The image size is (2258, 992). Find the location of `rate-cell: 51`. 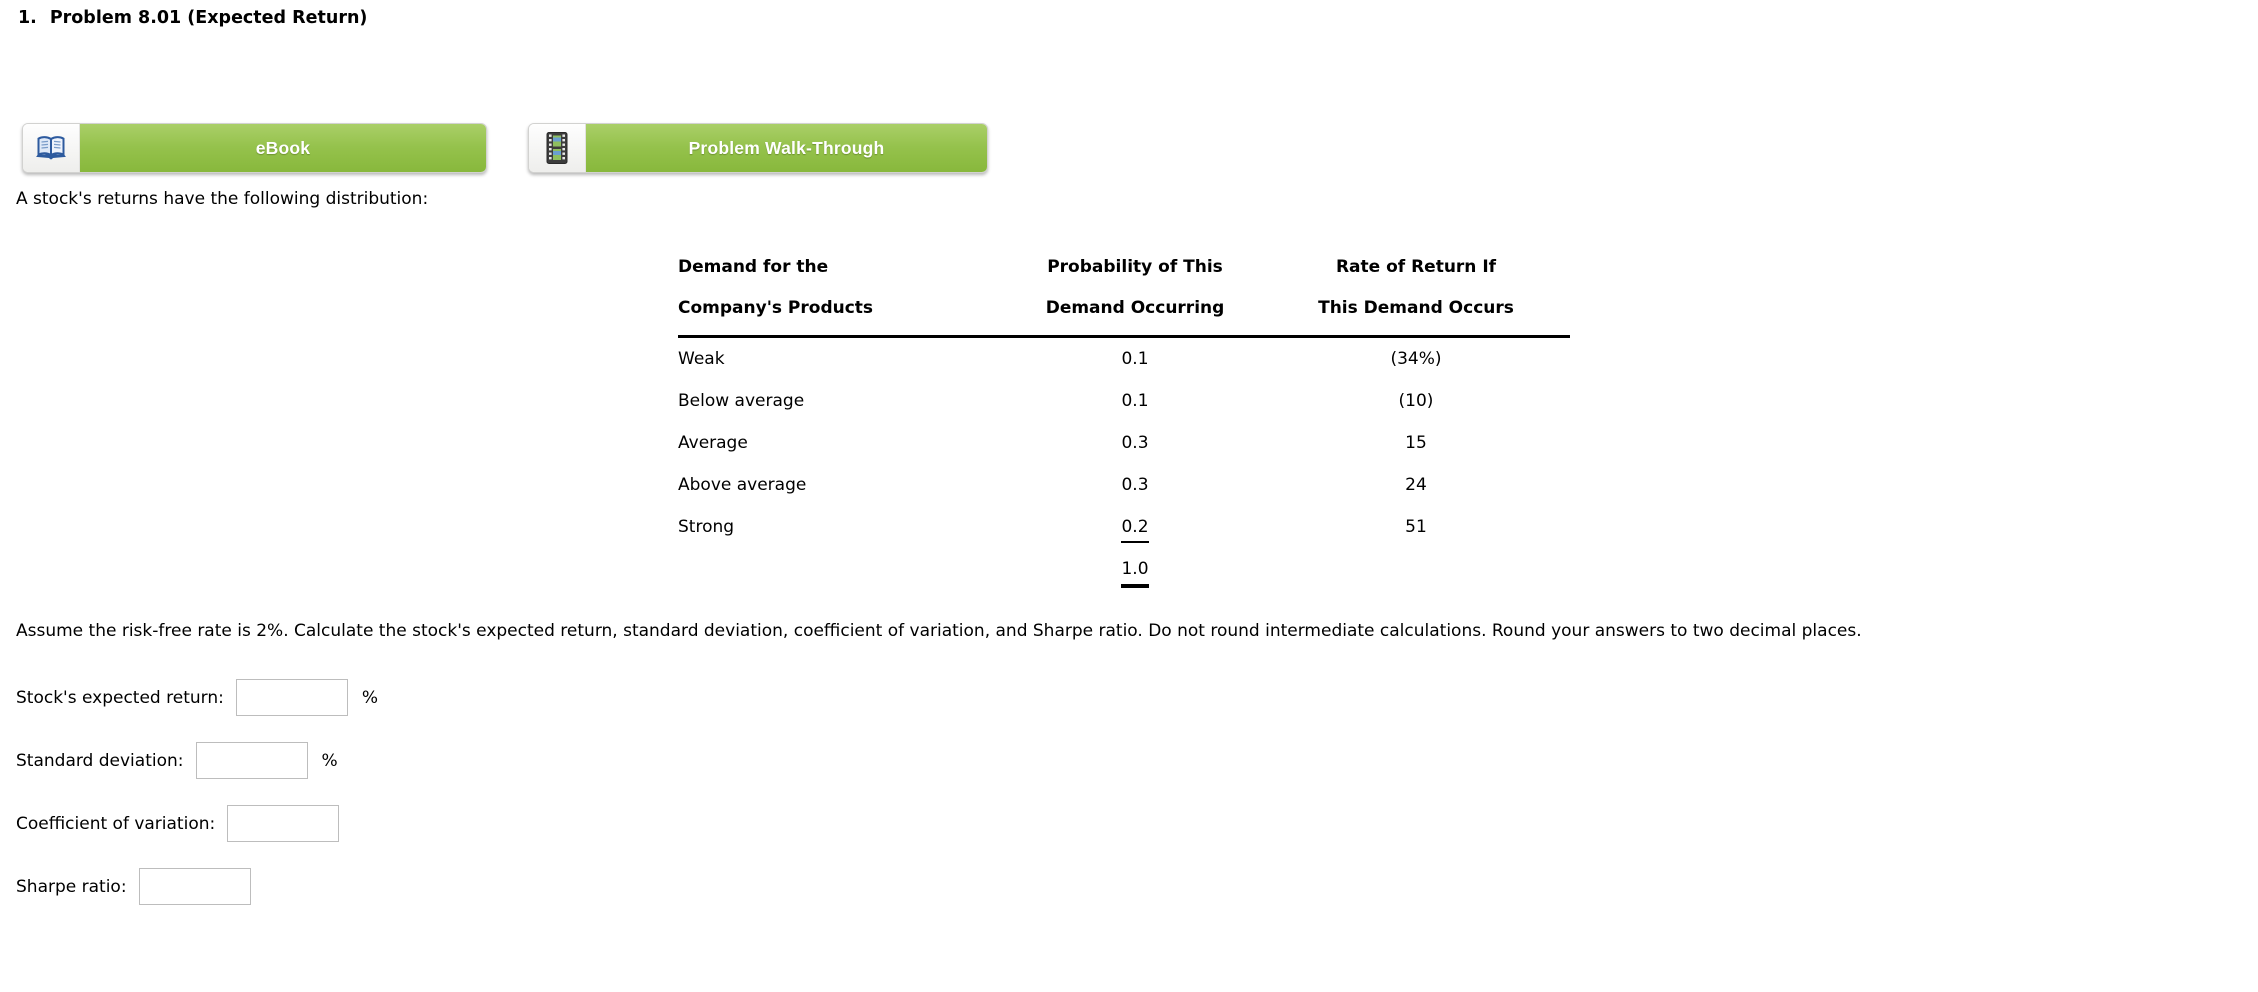

rate-cell: 51 is located at coordinates (1416, 527).